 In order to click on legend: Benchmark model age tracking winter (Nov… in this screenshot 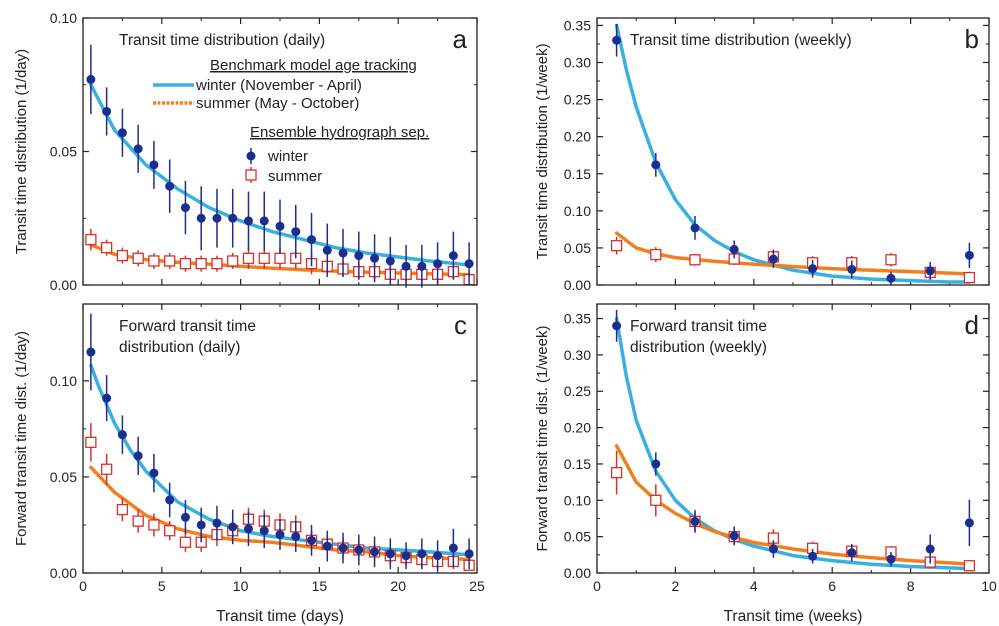, I will do `click(291, 121)`.